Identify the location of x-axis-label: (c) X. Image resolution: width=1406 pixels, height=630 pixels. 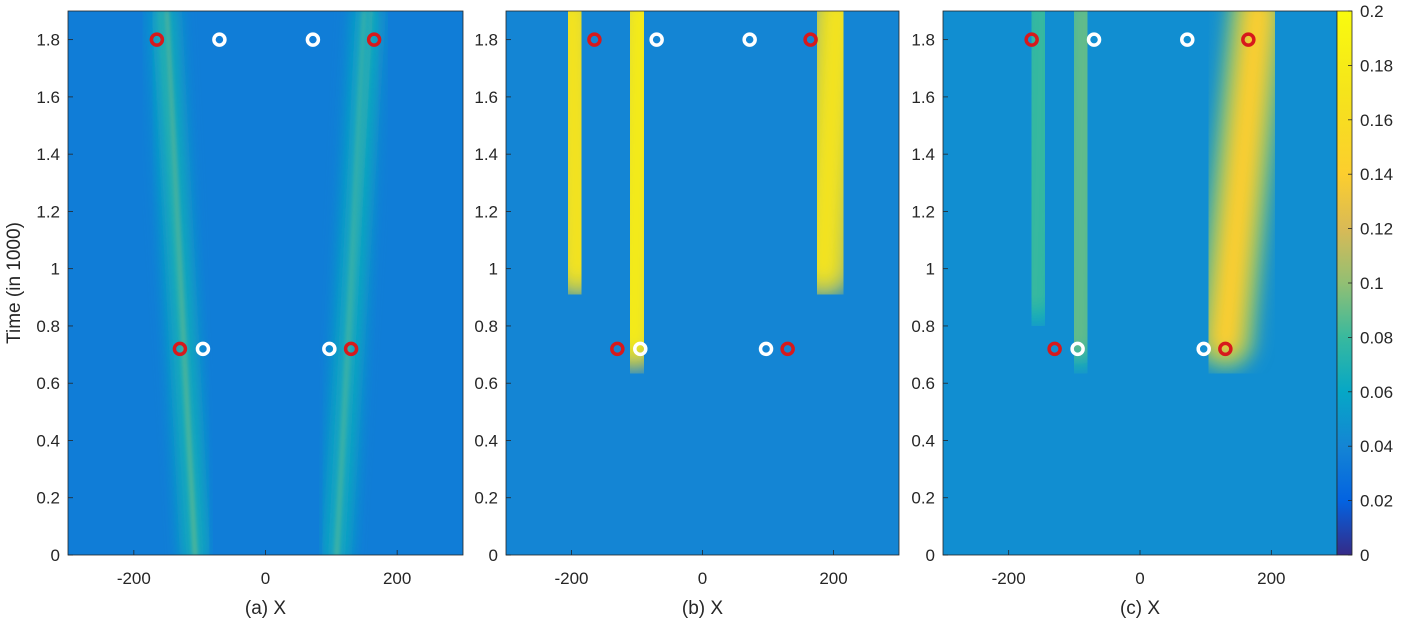
(1140, 608).